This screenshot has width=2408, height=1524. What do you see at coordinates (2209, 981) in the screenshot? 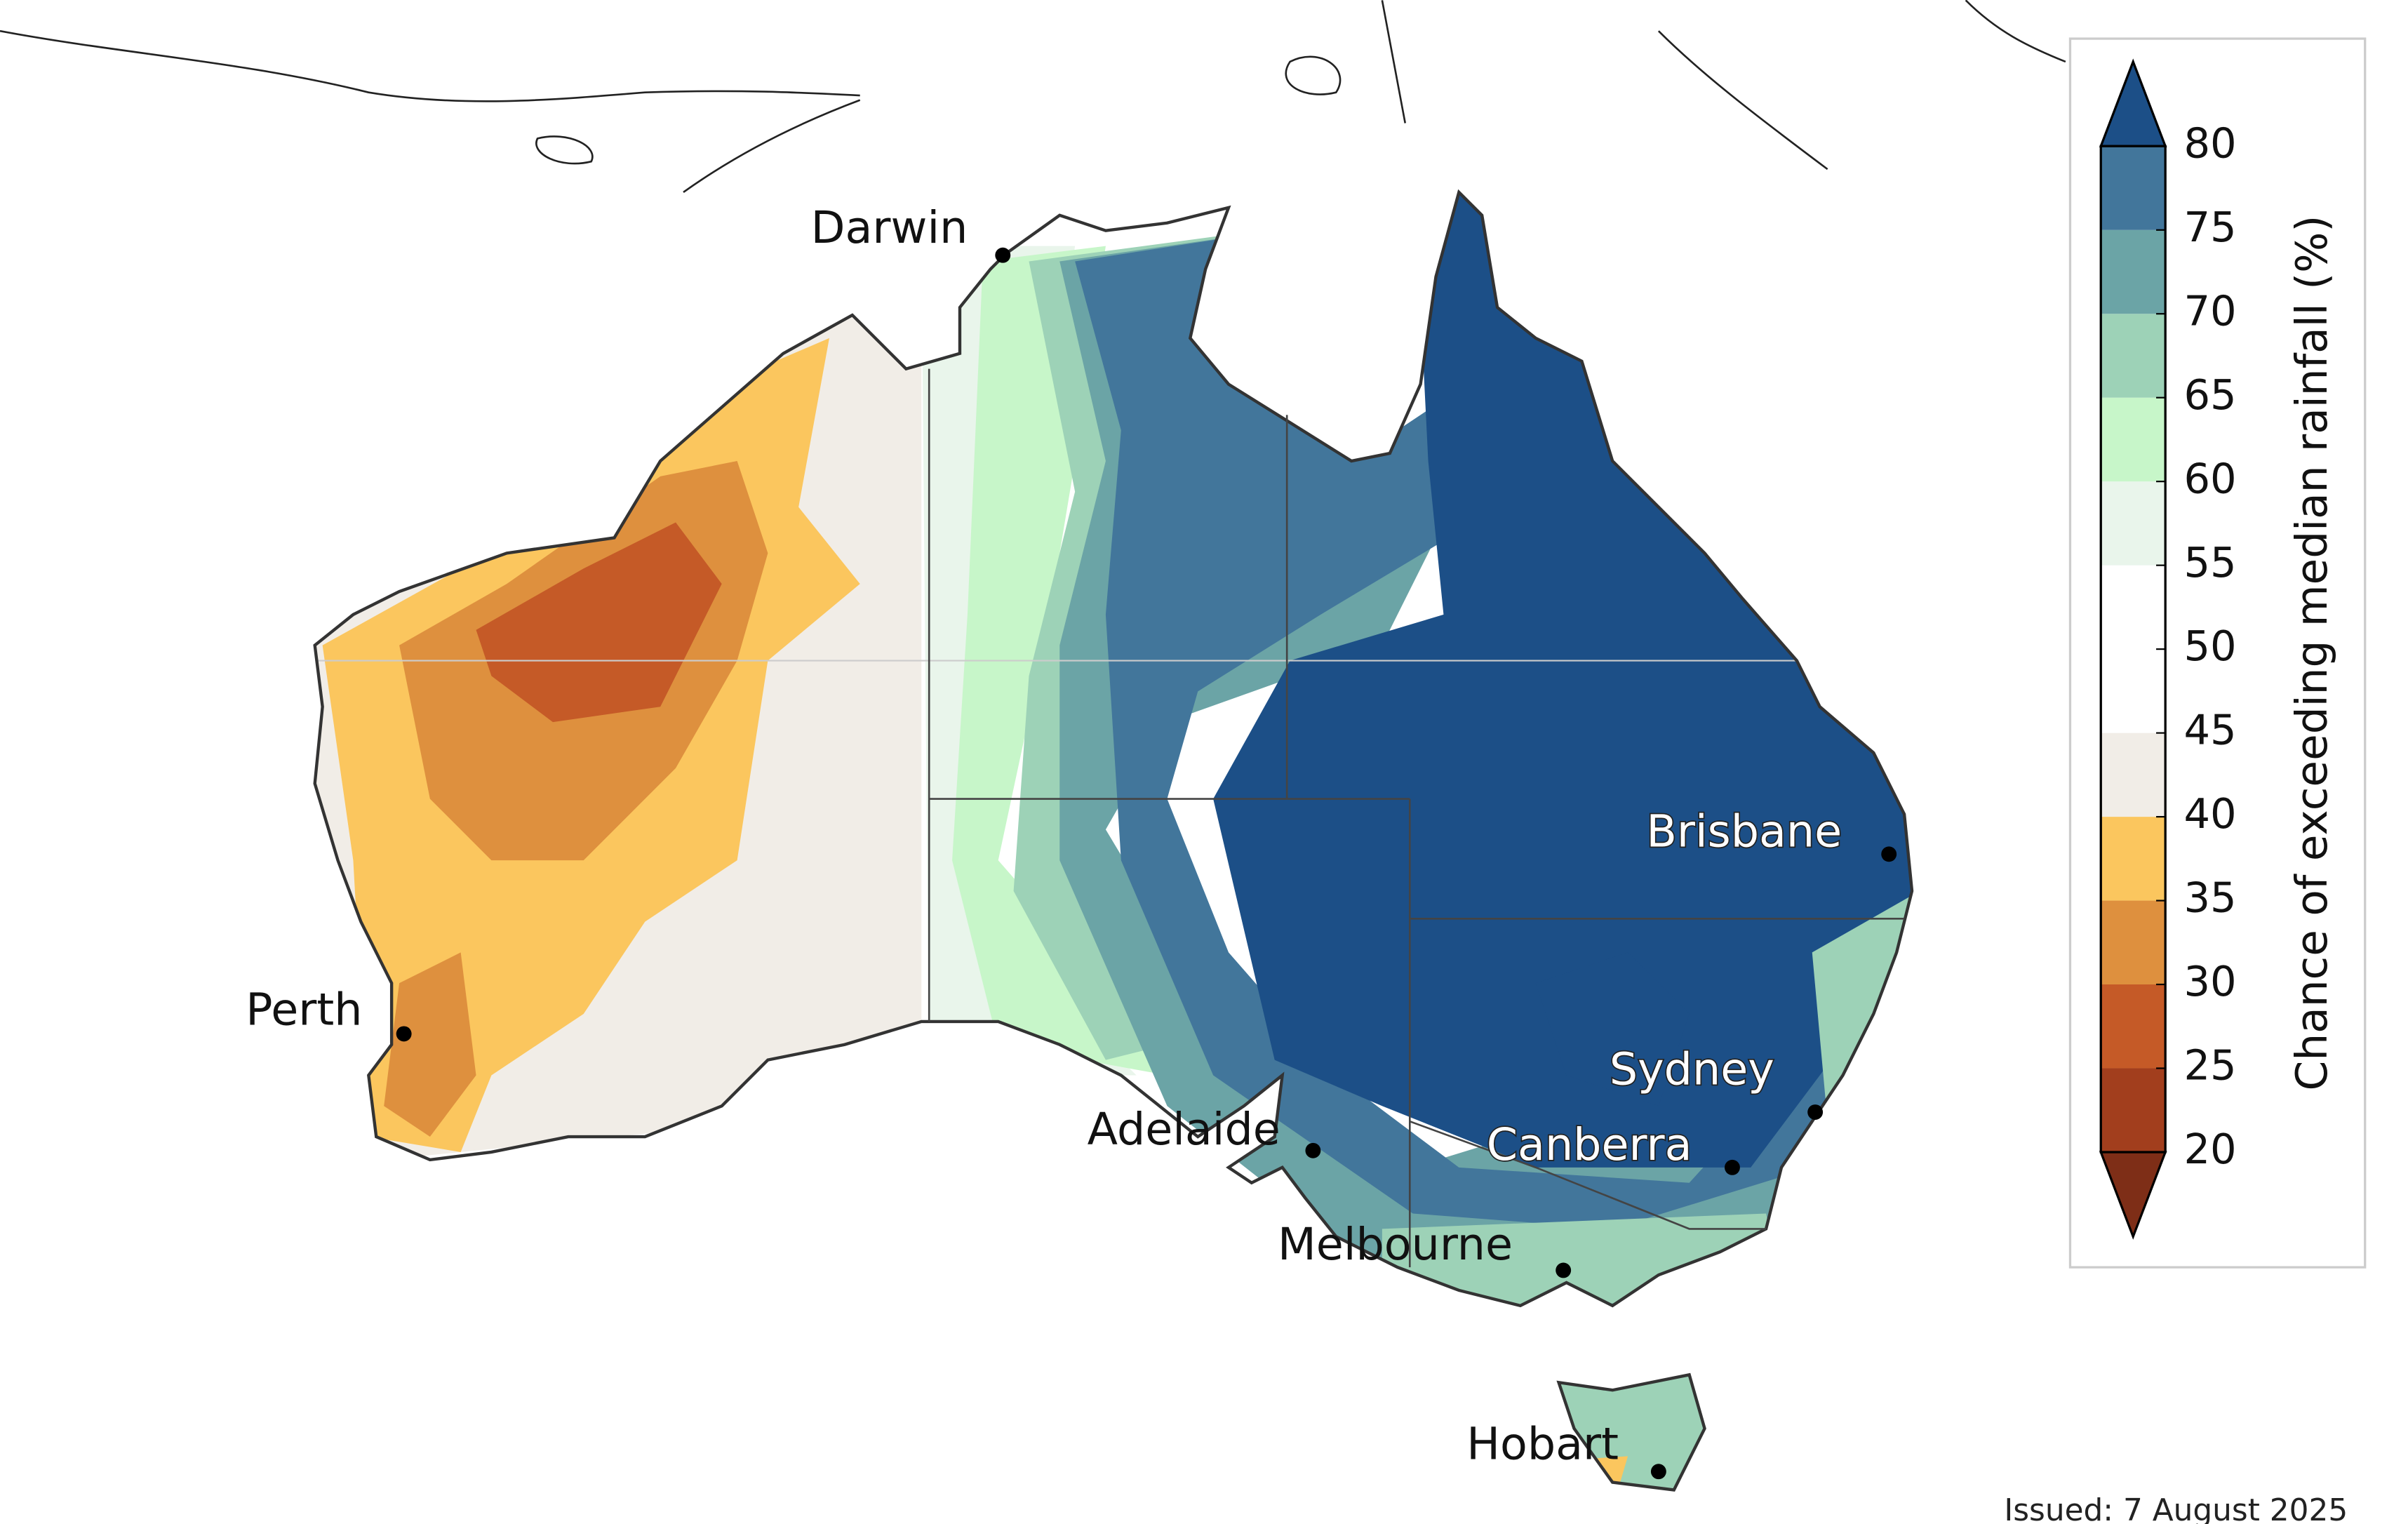
I see `colorbar-tick-label: 30` at bounding box center [2209, 981].